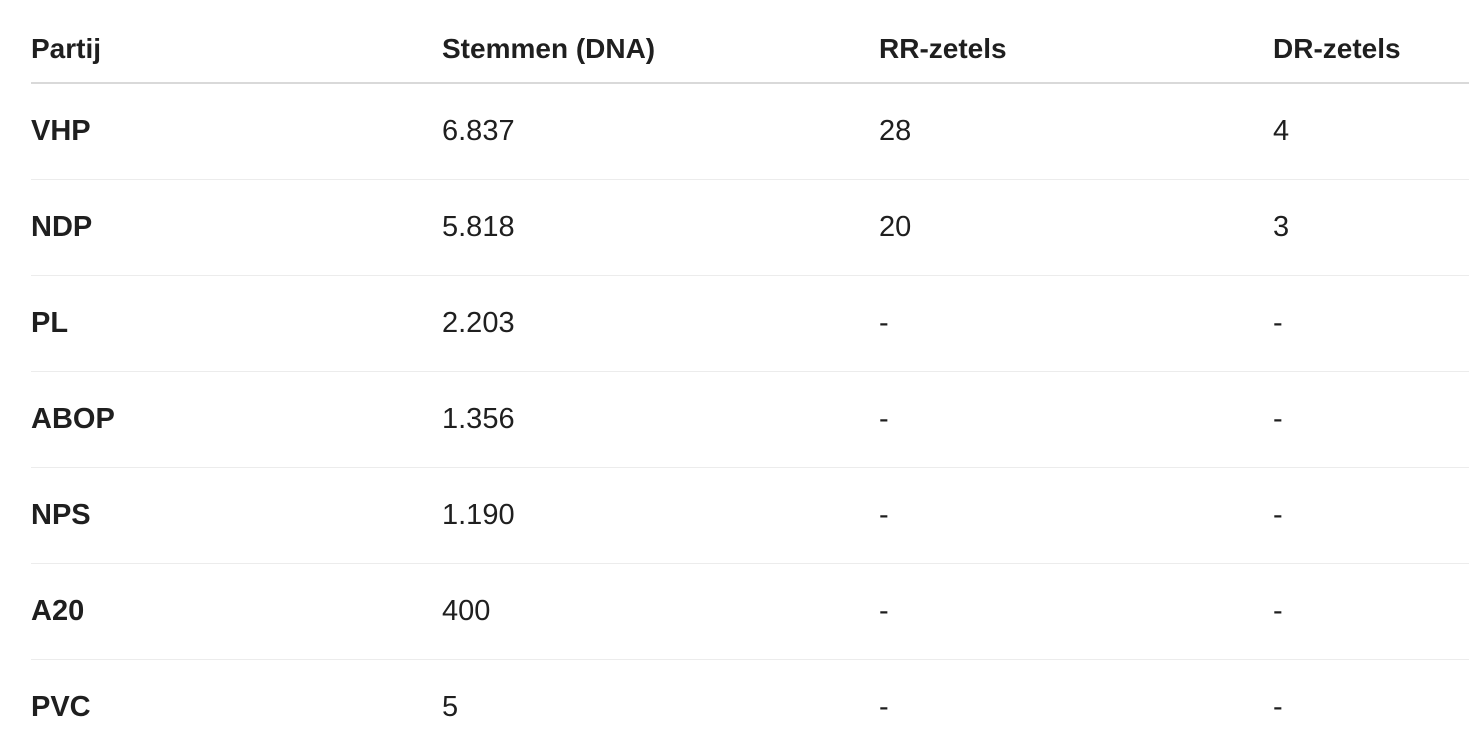 This screenshot has width=1469, height=755. Describe the element at coordinates (1337, 48) in the screenshot. I see `column-header-dr-zetels: DR-zetels` at that location.